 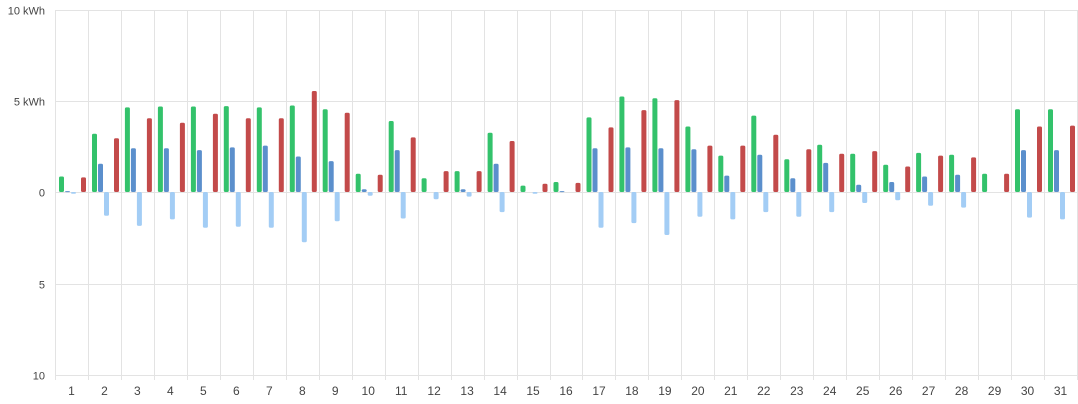 What do you see at coordinates (39, 377) in the screenshot?
I see `y-tick-label: 10` at bounding box center [39, 377].